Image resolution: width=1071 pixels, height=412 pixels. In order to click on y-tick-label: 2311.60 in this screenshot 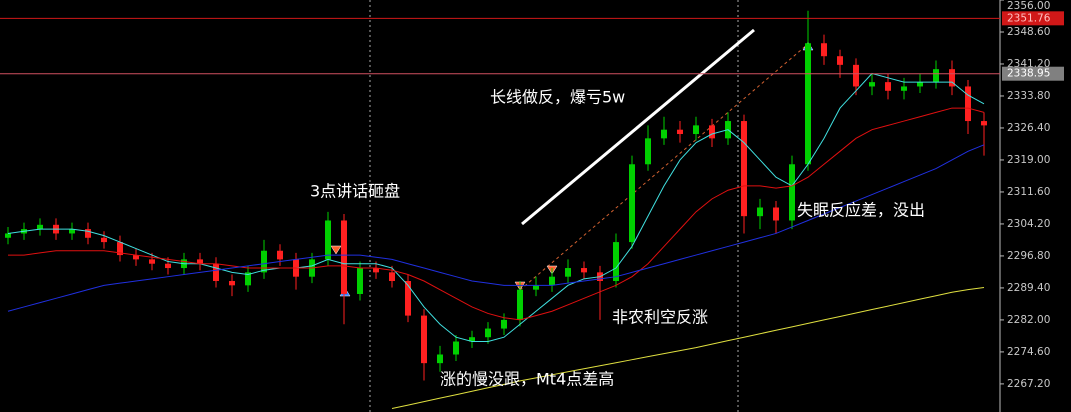, I will do `click(1028, 192)`.